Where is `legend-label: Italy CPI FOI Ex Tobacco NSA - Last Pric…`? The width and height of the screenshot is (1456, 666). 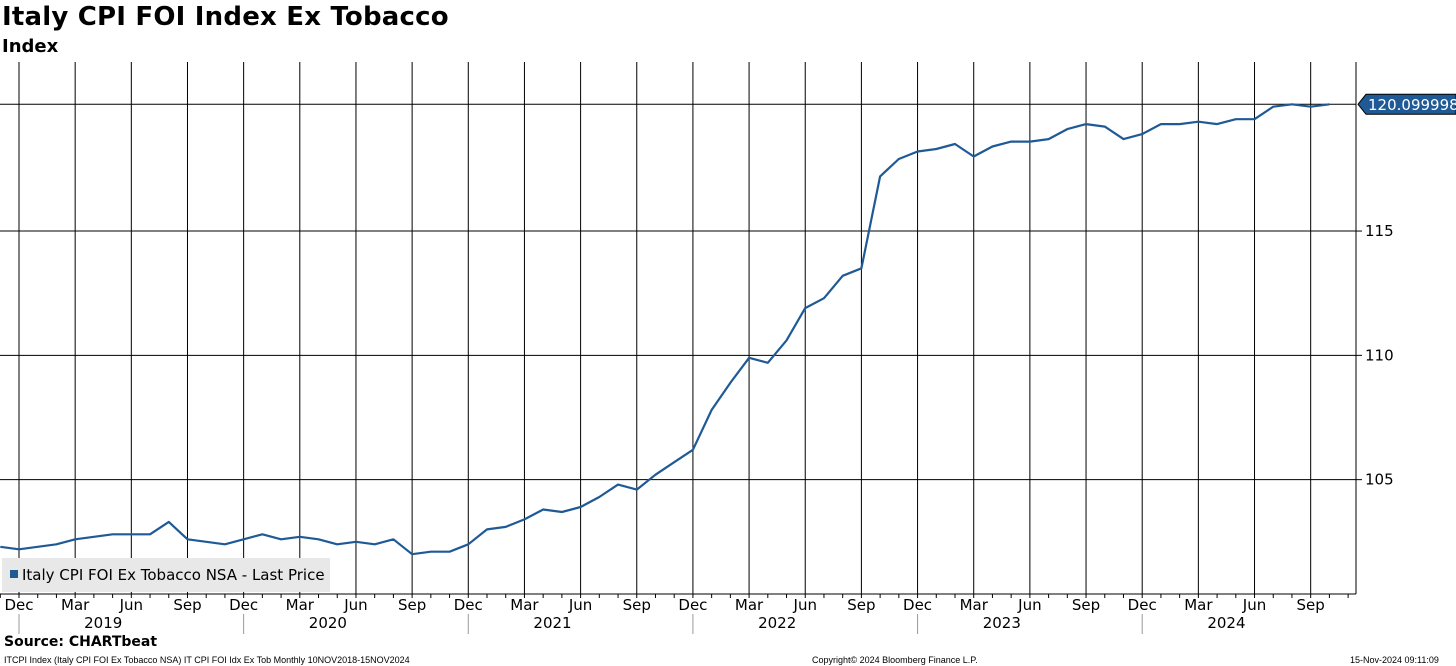 legend-label: Italy CPI FOI Ex Tobacco NSA - Last Pric… is located at coordinates (173, 575).